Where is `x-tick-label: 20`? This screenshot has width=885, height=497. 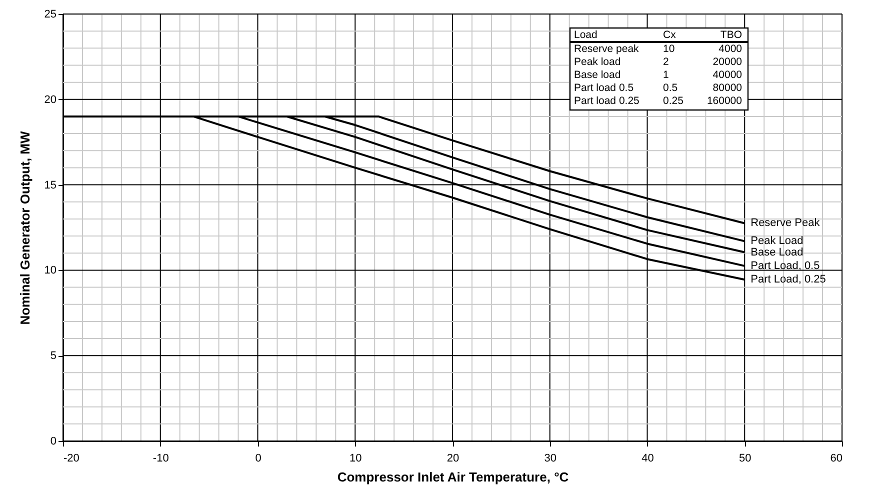 x-tick-label: 20 is located at coordinates (453, 458).